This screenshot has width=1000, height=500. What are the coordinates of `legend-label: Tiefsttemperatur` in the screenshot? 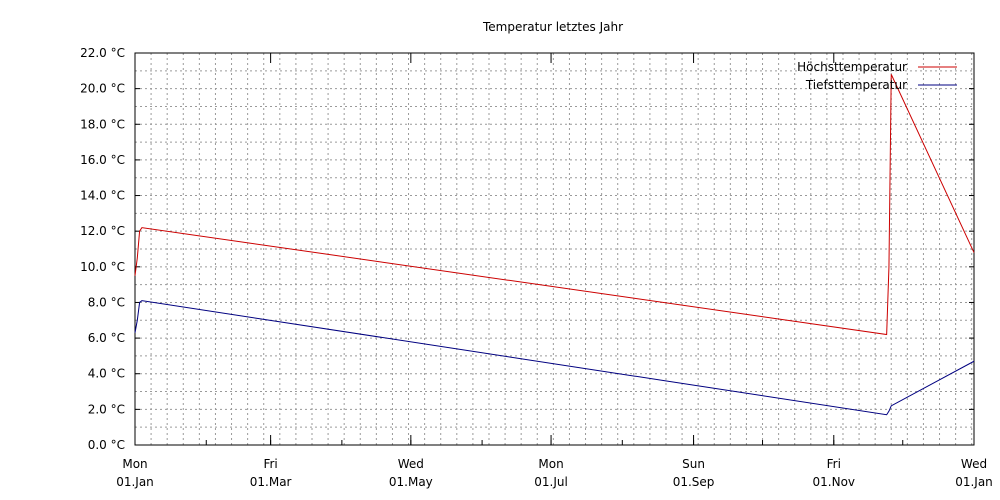 It's located at (856, 85).